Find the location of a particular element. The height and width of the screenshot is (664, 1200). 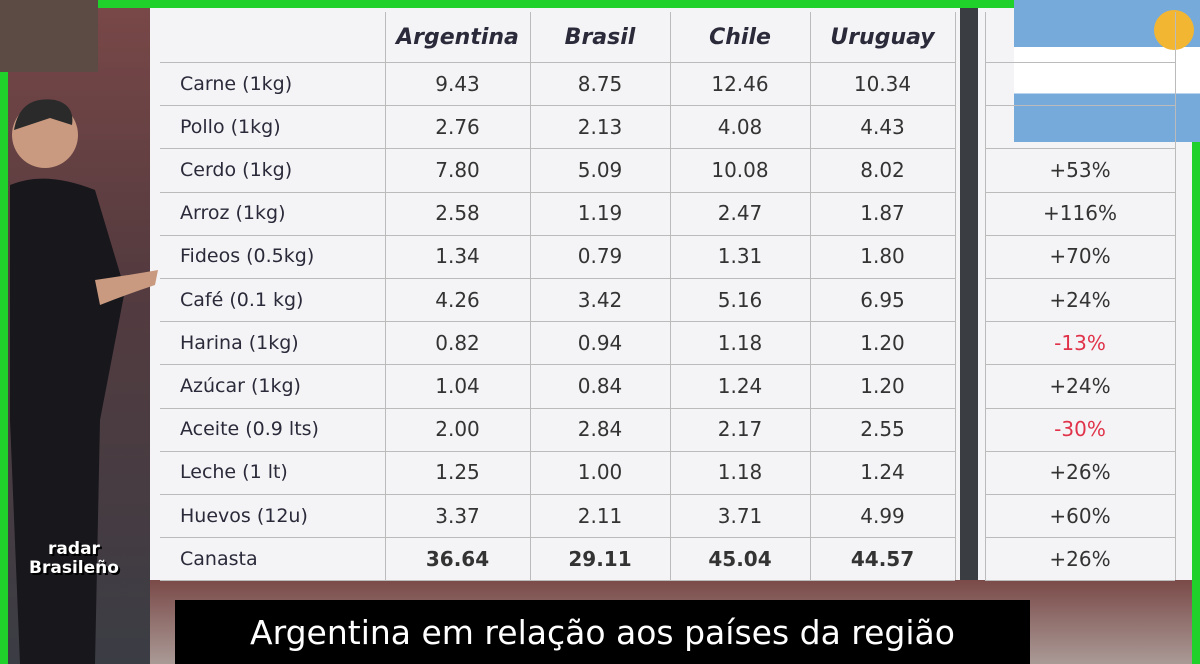

change-cell: +116% is located at coordinates (1080, 213).